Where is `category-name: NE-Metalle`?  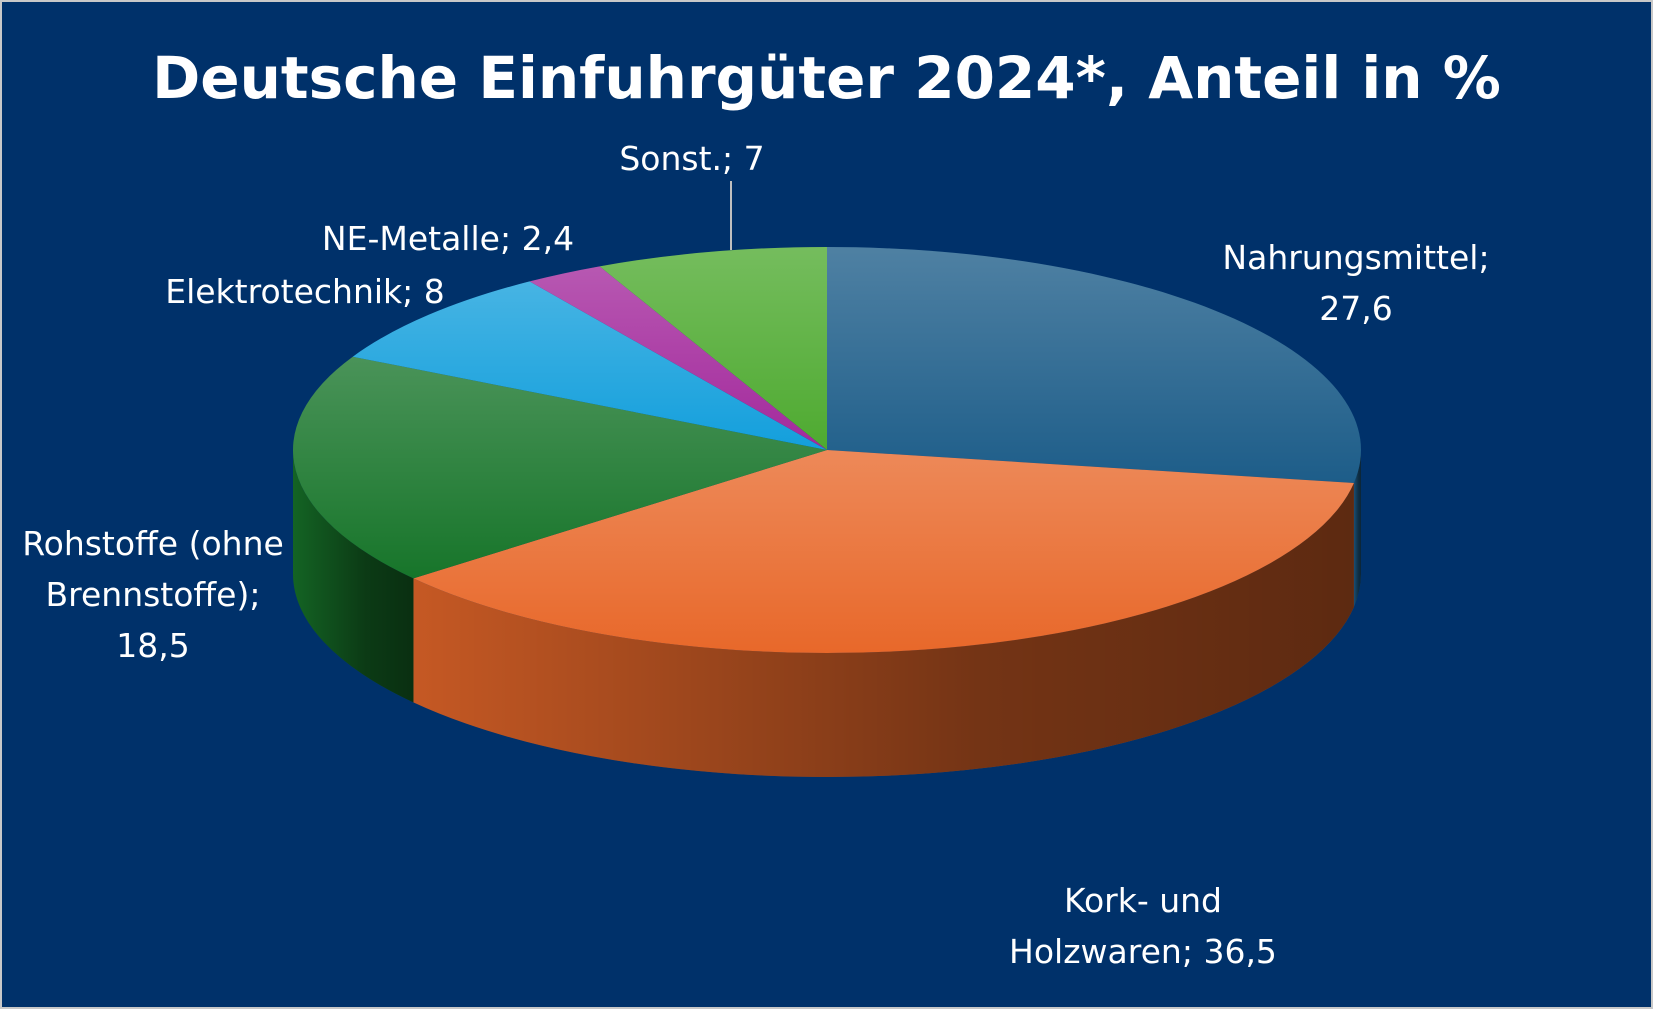 category-name: NE-Metalle is located at coordinates (410, 238).